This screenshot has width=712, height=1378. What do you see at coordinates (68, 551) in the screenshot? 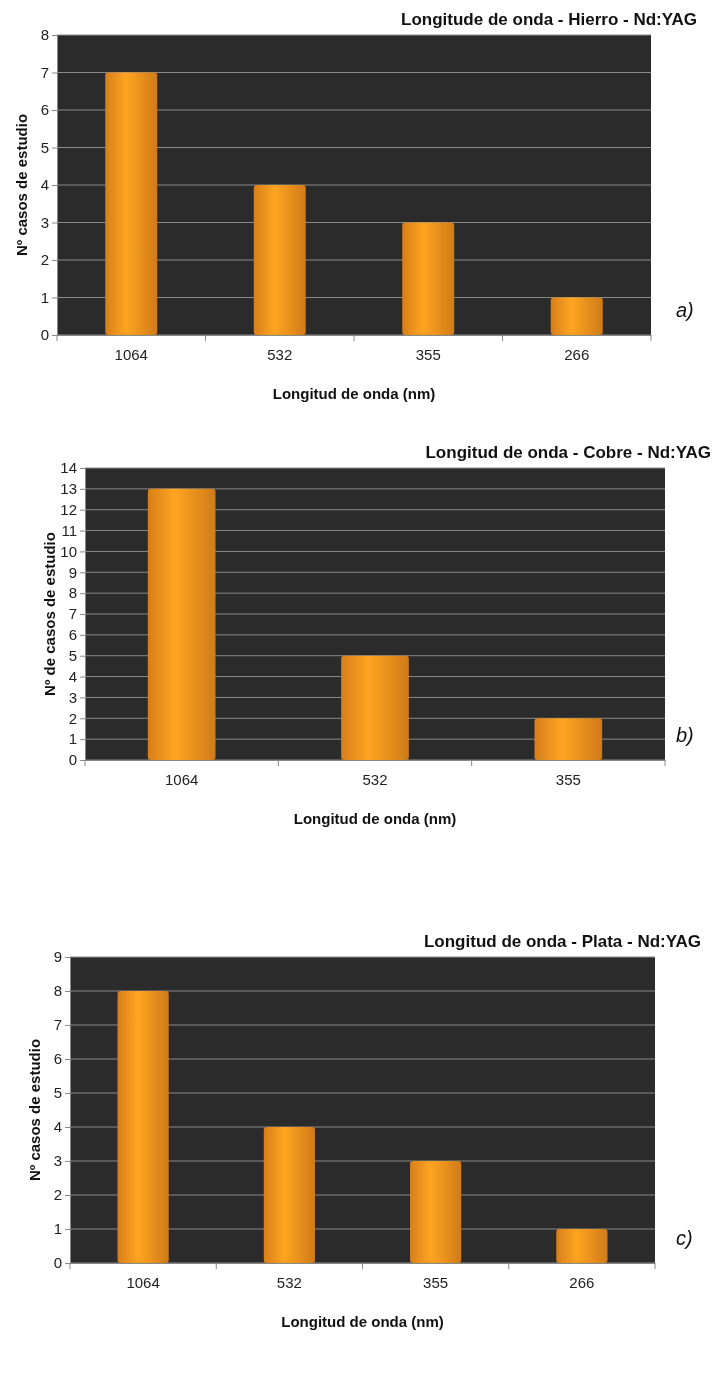
I see `y-tick-label: 10` at bounding box center [68, 551].